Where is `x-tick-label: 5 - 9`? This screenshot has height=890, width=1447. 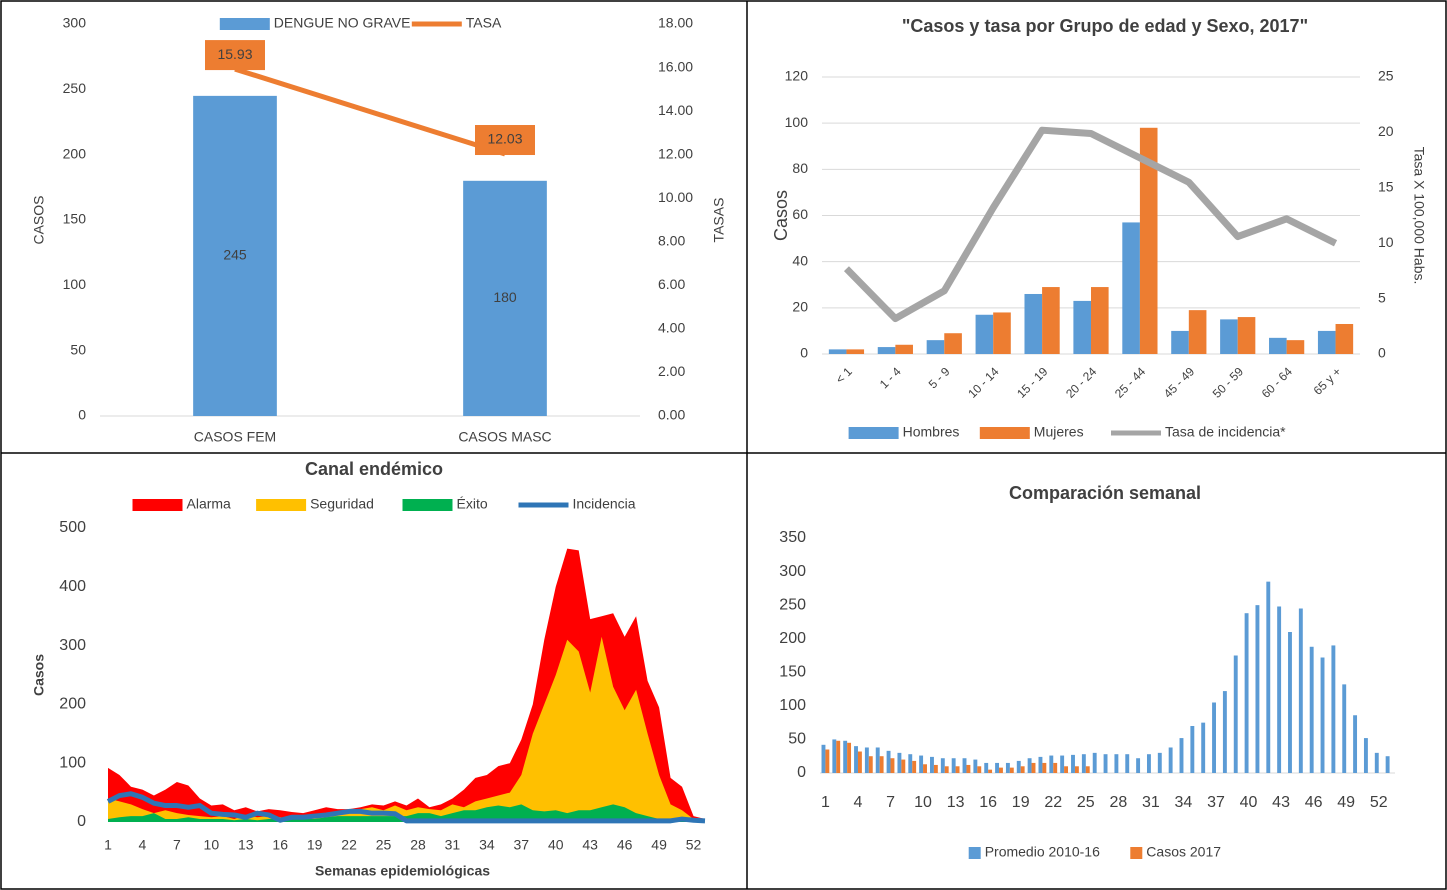
x-tick-label: 5 - 9 is located at coordinates (939, 377).